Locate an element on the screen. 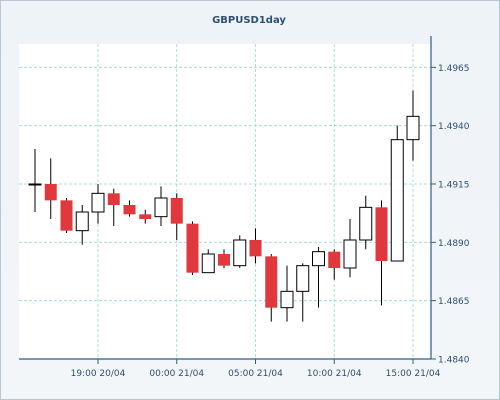 The image size is (500, 400). x-tick-label: 00:00 21/04 is located at coordinates (176, 374).